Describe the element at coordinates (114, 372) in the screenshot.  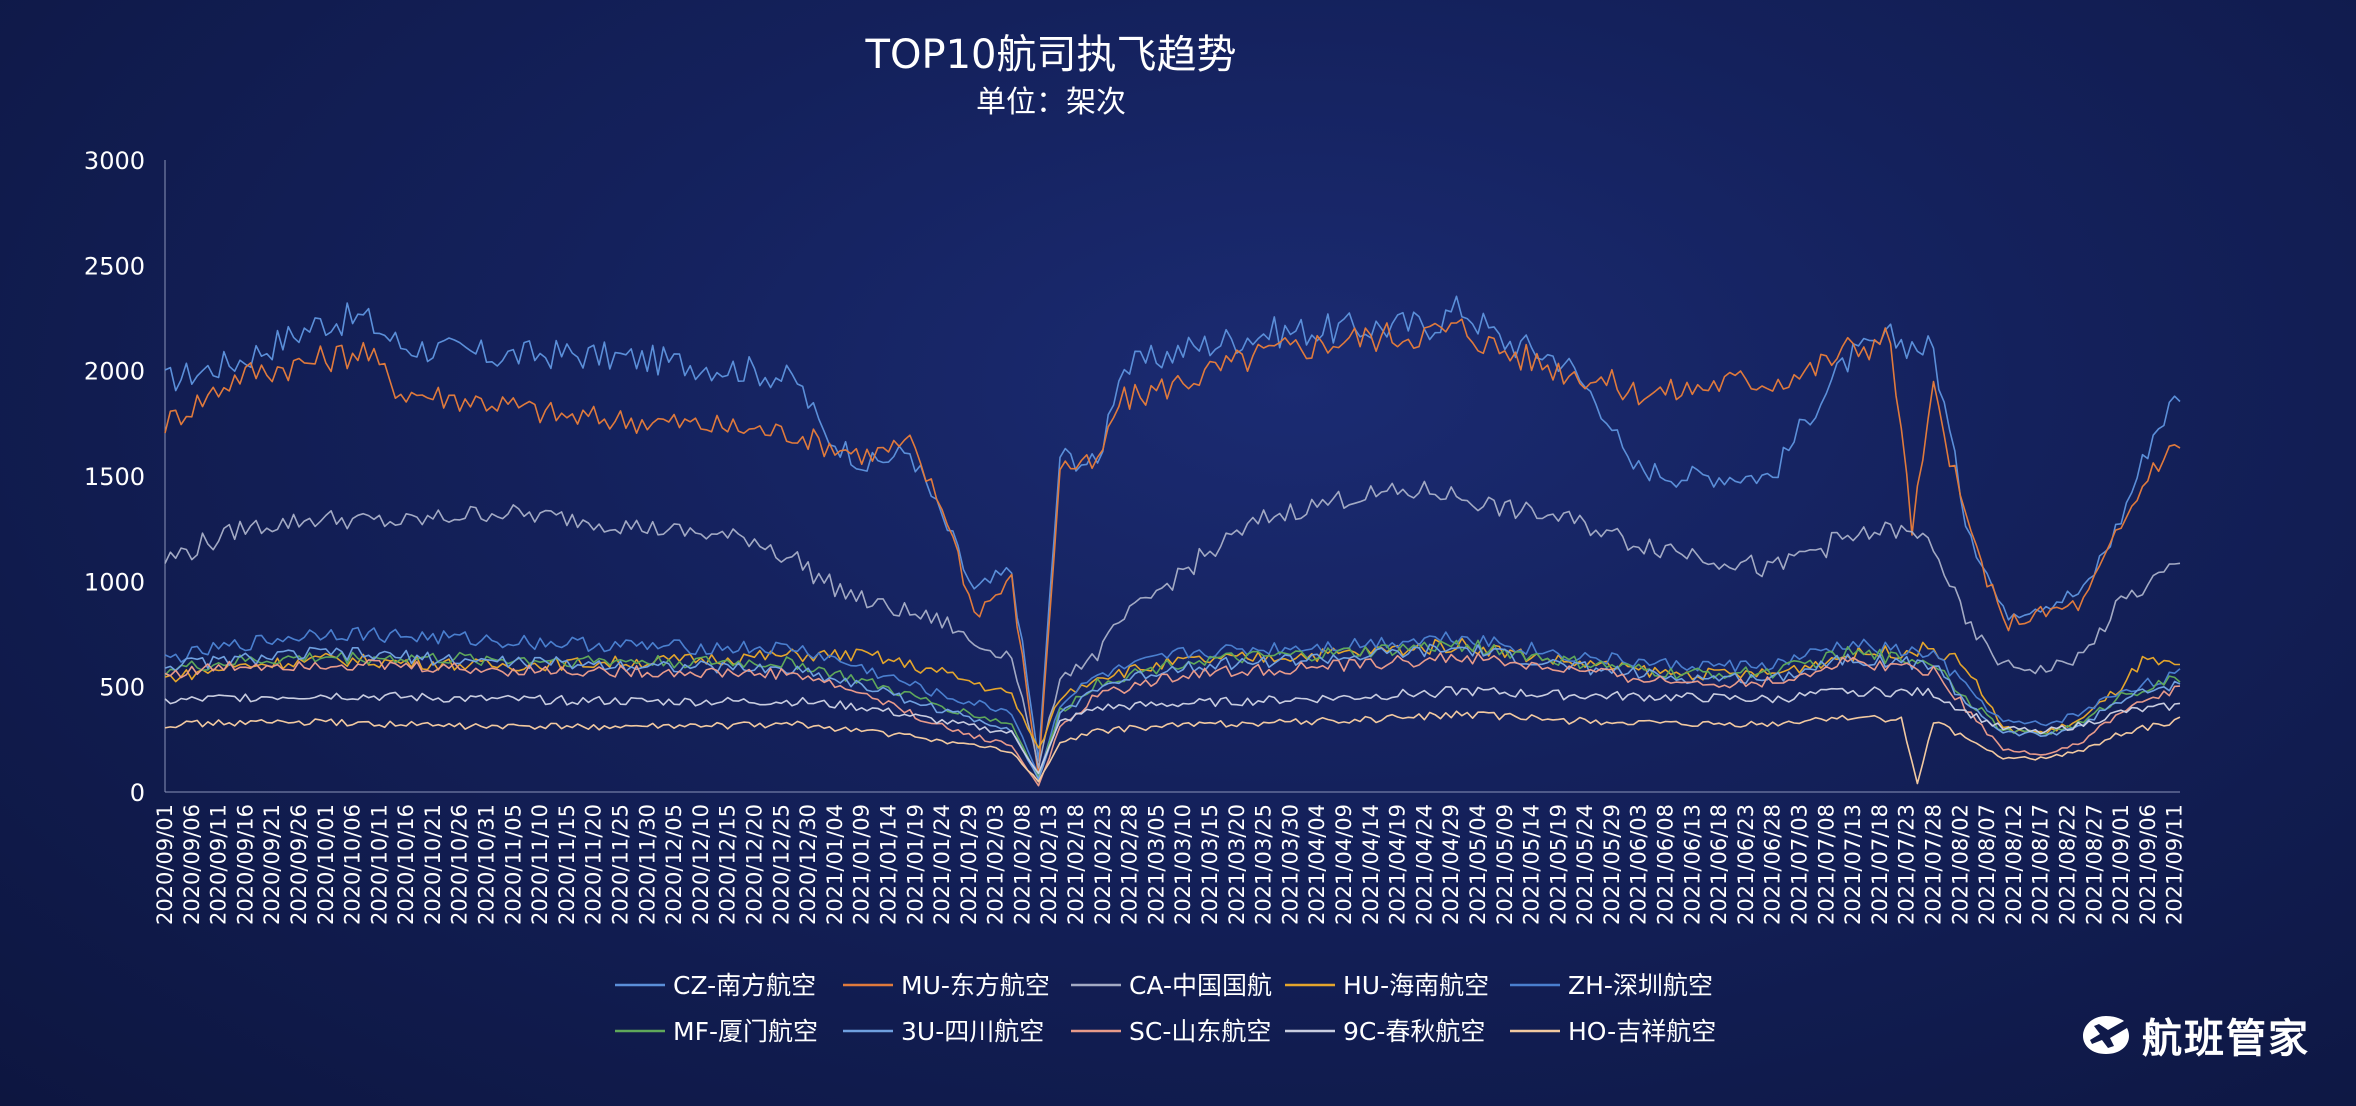
I see `y-tick-label: 2000` at that location.